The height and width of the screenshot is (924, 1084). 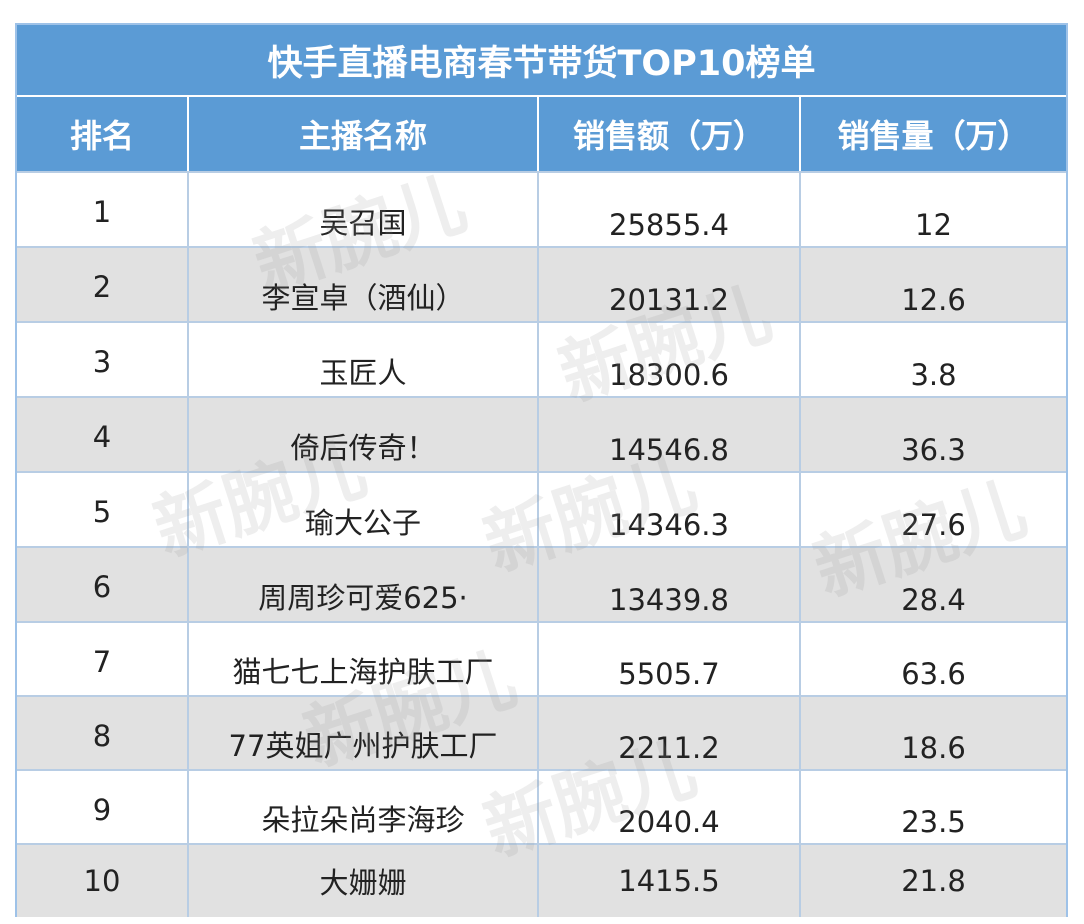 What do you see at coordinates (103, 659) in the screenshot?
I see `rank-cell: 7` at bounding box center [103, 659].